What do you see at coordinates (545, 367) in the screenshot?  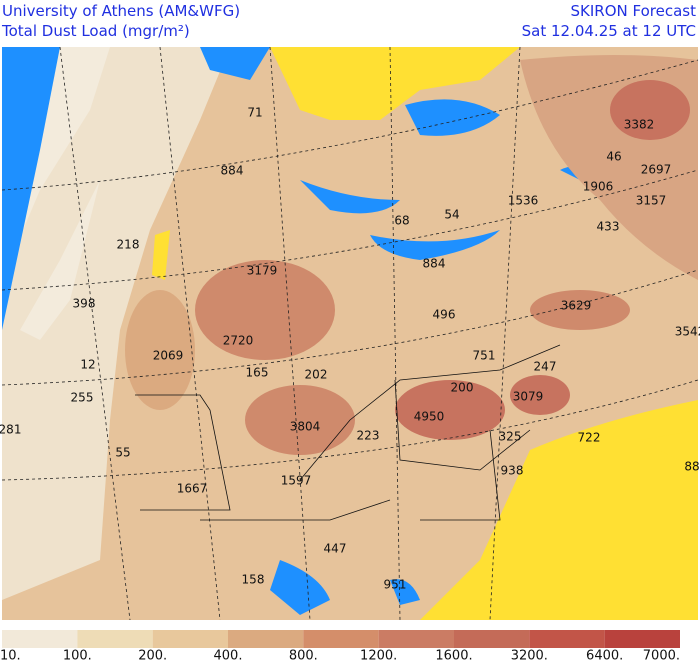 I see `map-value-label: 247` at bounding box center [545, 367].